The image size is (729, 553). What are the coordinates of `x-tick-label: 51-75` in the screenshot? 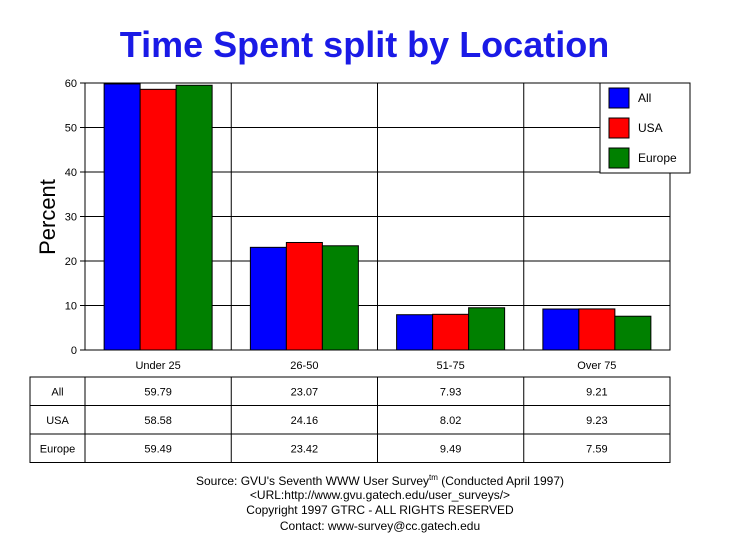 It's located at (451, 366).